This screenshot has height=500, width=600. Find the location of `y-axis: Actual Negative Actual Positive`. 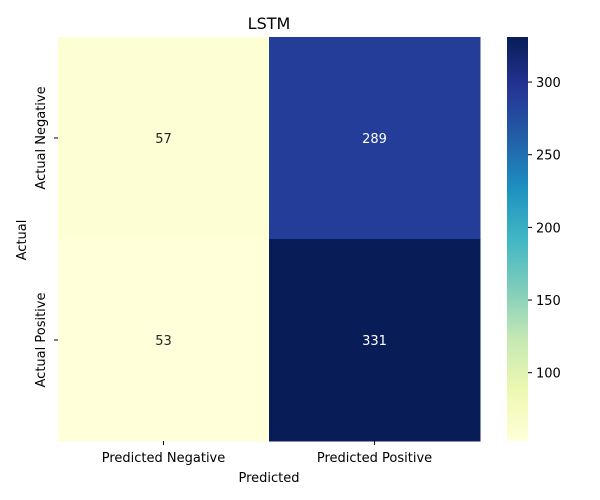

y-axis: Actual Negative Actual Positive is located at coordinates (46, 236).